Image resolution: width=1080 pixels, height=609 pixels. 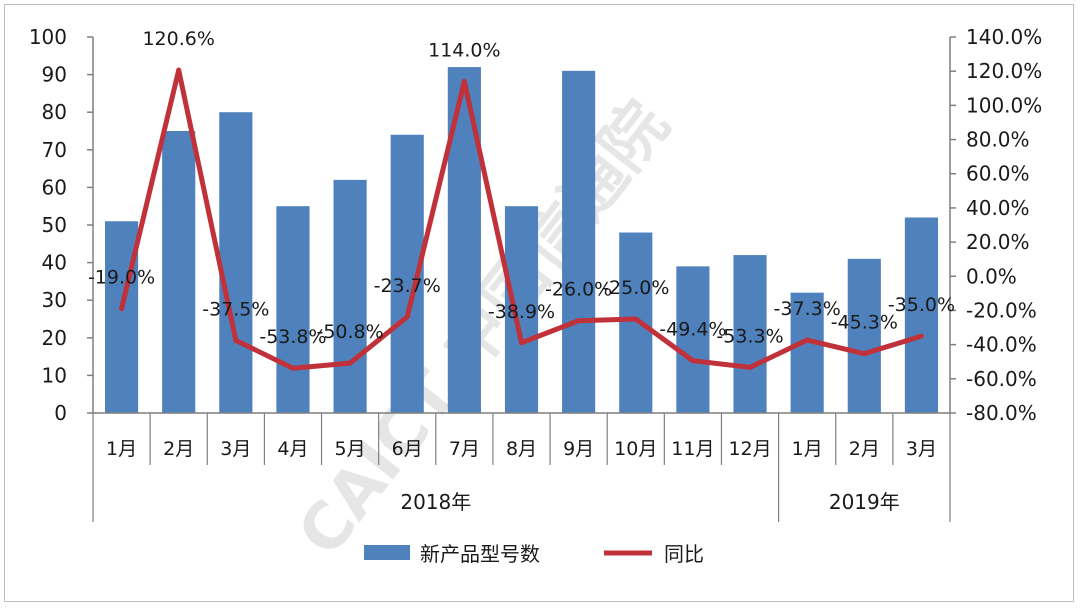 I want to click on legend-swatch-bar, so click(x=387, y=552).